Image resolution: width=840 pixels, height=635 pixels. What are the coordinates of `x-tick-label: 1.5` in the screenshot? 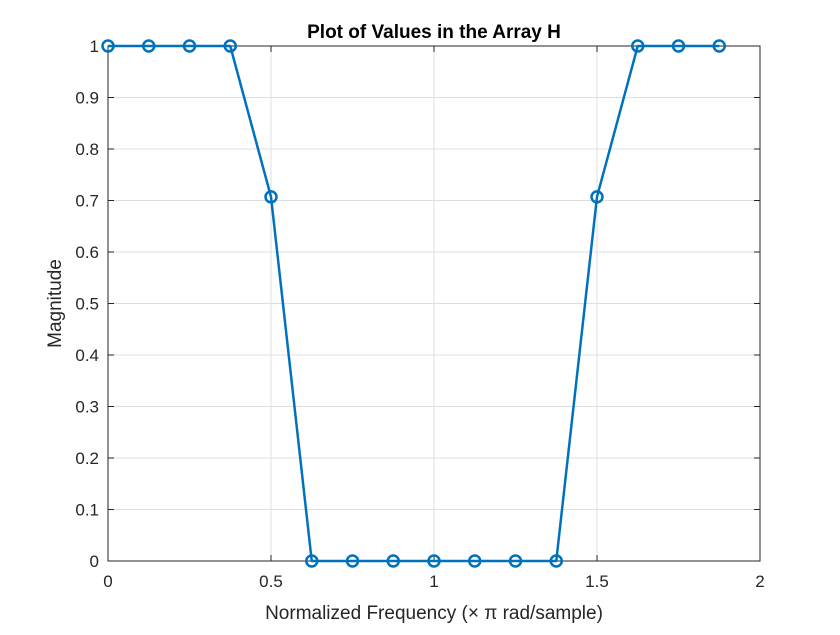 It's located at (597, 581).